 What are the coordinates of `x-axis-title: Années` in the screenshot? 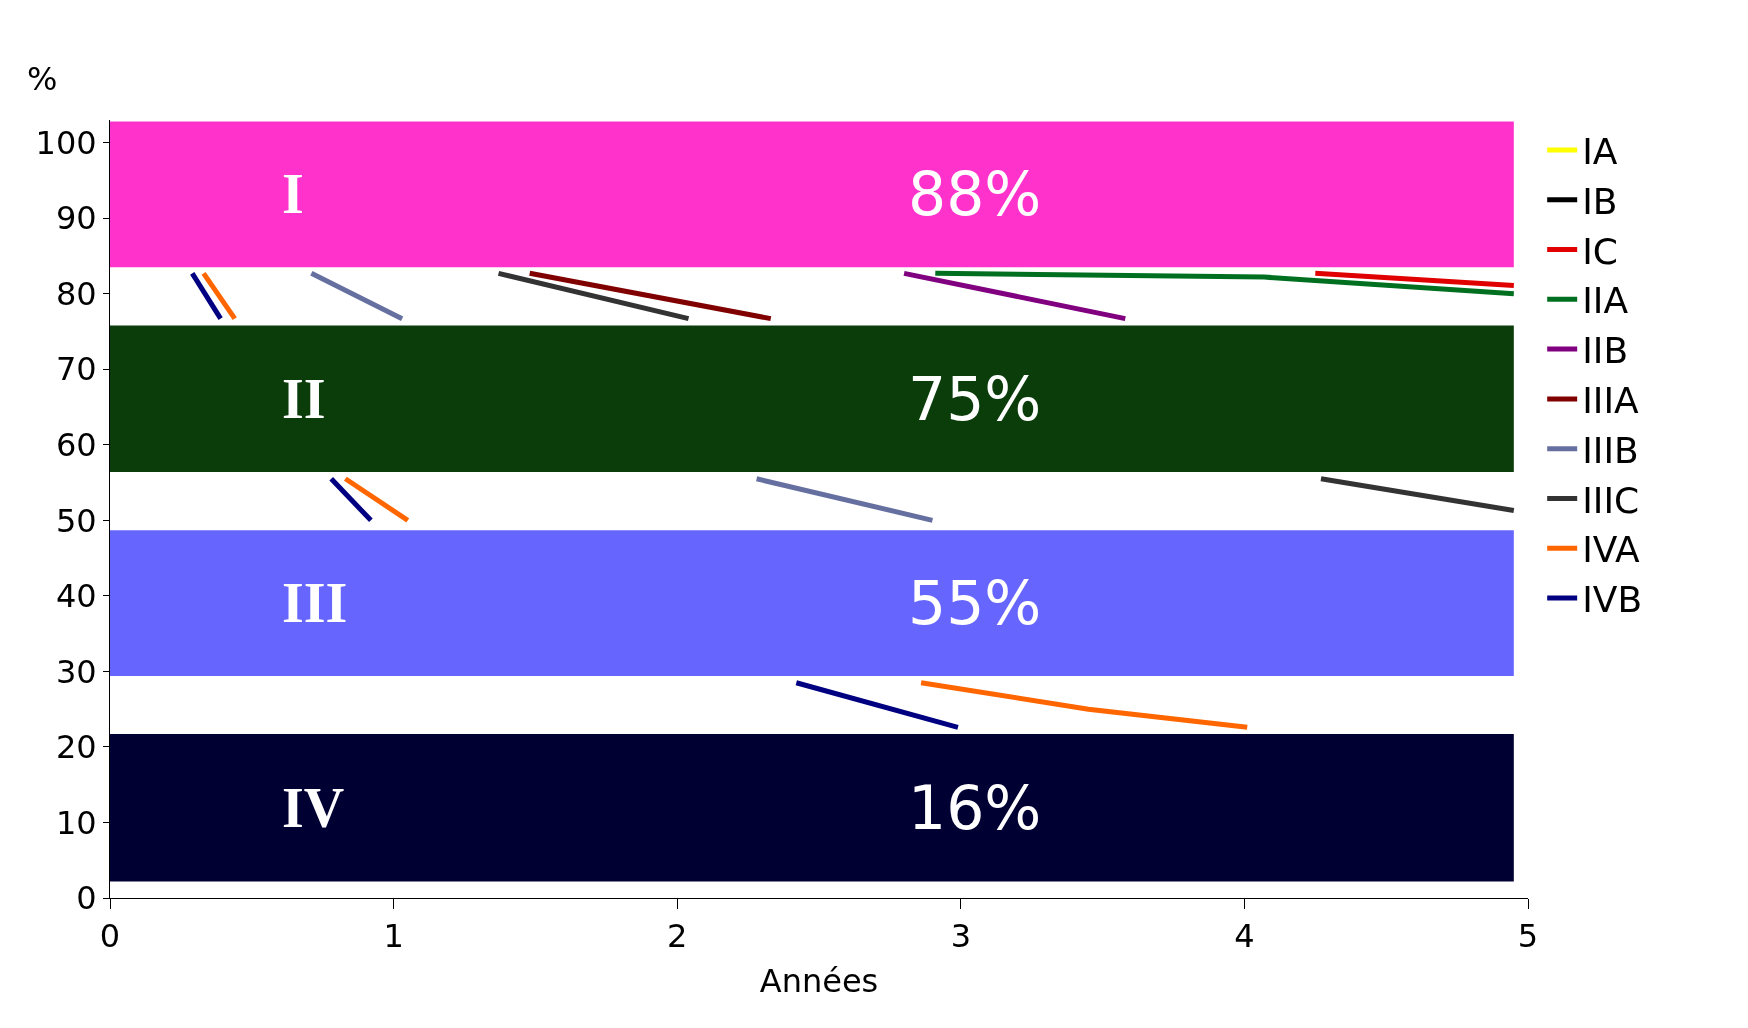 It's located at (819, 981).